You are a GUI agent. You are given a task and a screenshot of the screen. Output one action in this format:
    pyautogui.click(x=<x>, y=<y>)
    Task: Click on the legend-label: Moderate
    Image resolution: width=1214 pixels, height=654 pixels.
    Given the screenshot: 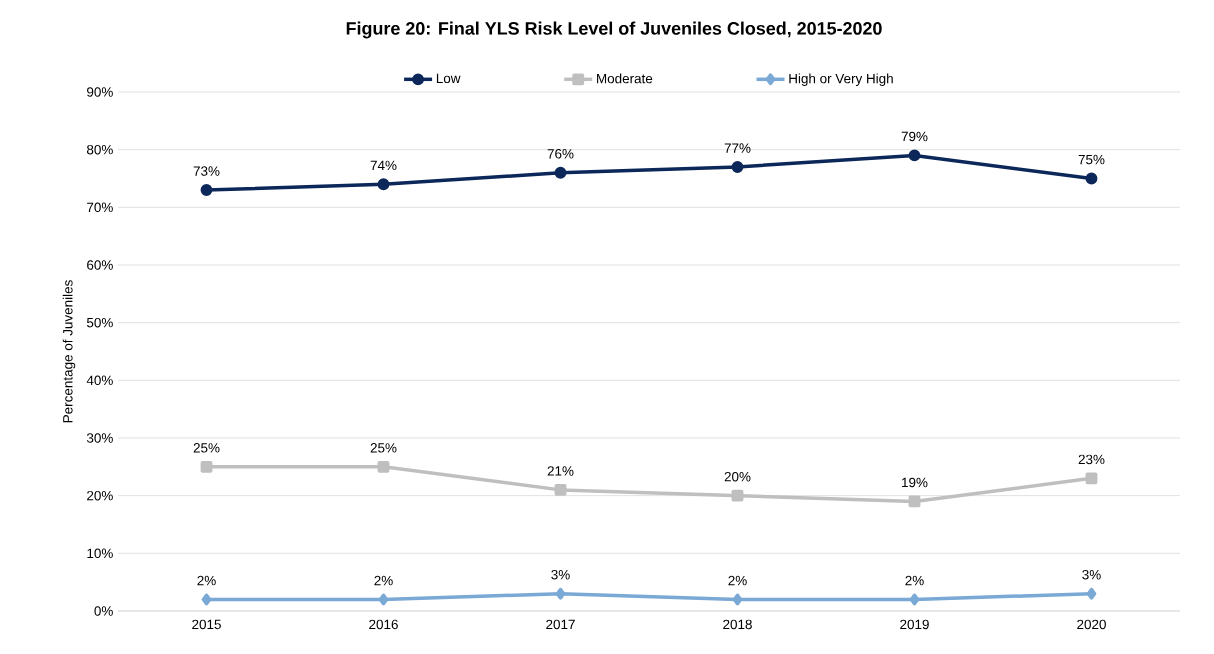 What is the action you would take?
    pyautogui.click(x=625, y=78)
    